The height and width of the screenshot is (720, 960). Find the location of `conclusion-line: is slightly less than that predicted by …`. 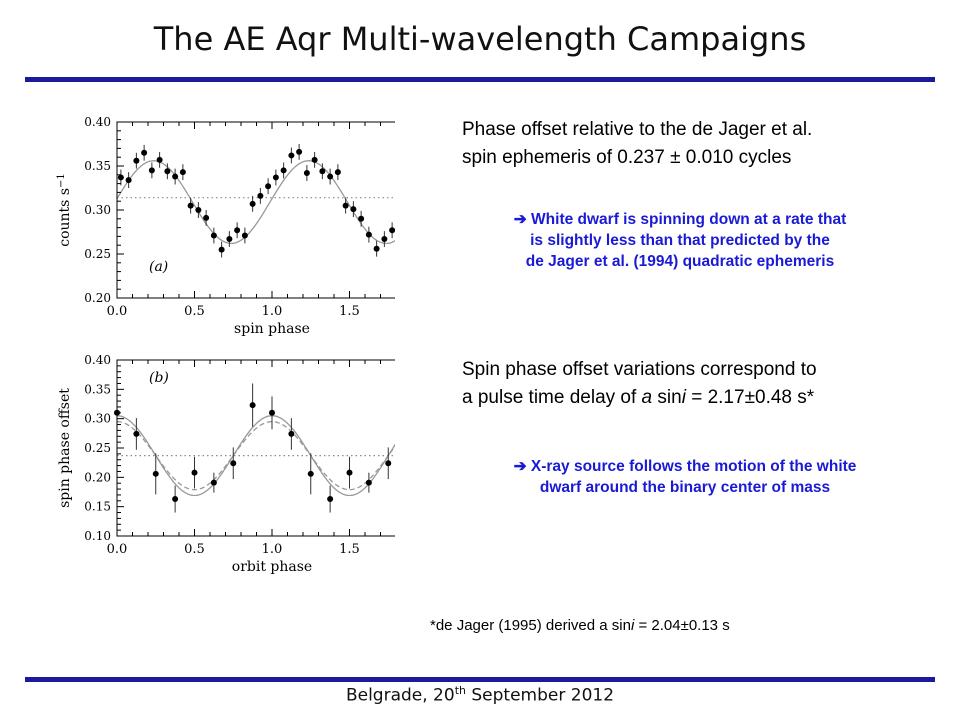

conclusion-line: is slightly less than that predicted by … is located at coordinates (680, 240).